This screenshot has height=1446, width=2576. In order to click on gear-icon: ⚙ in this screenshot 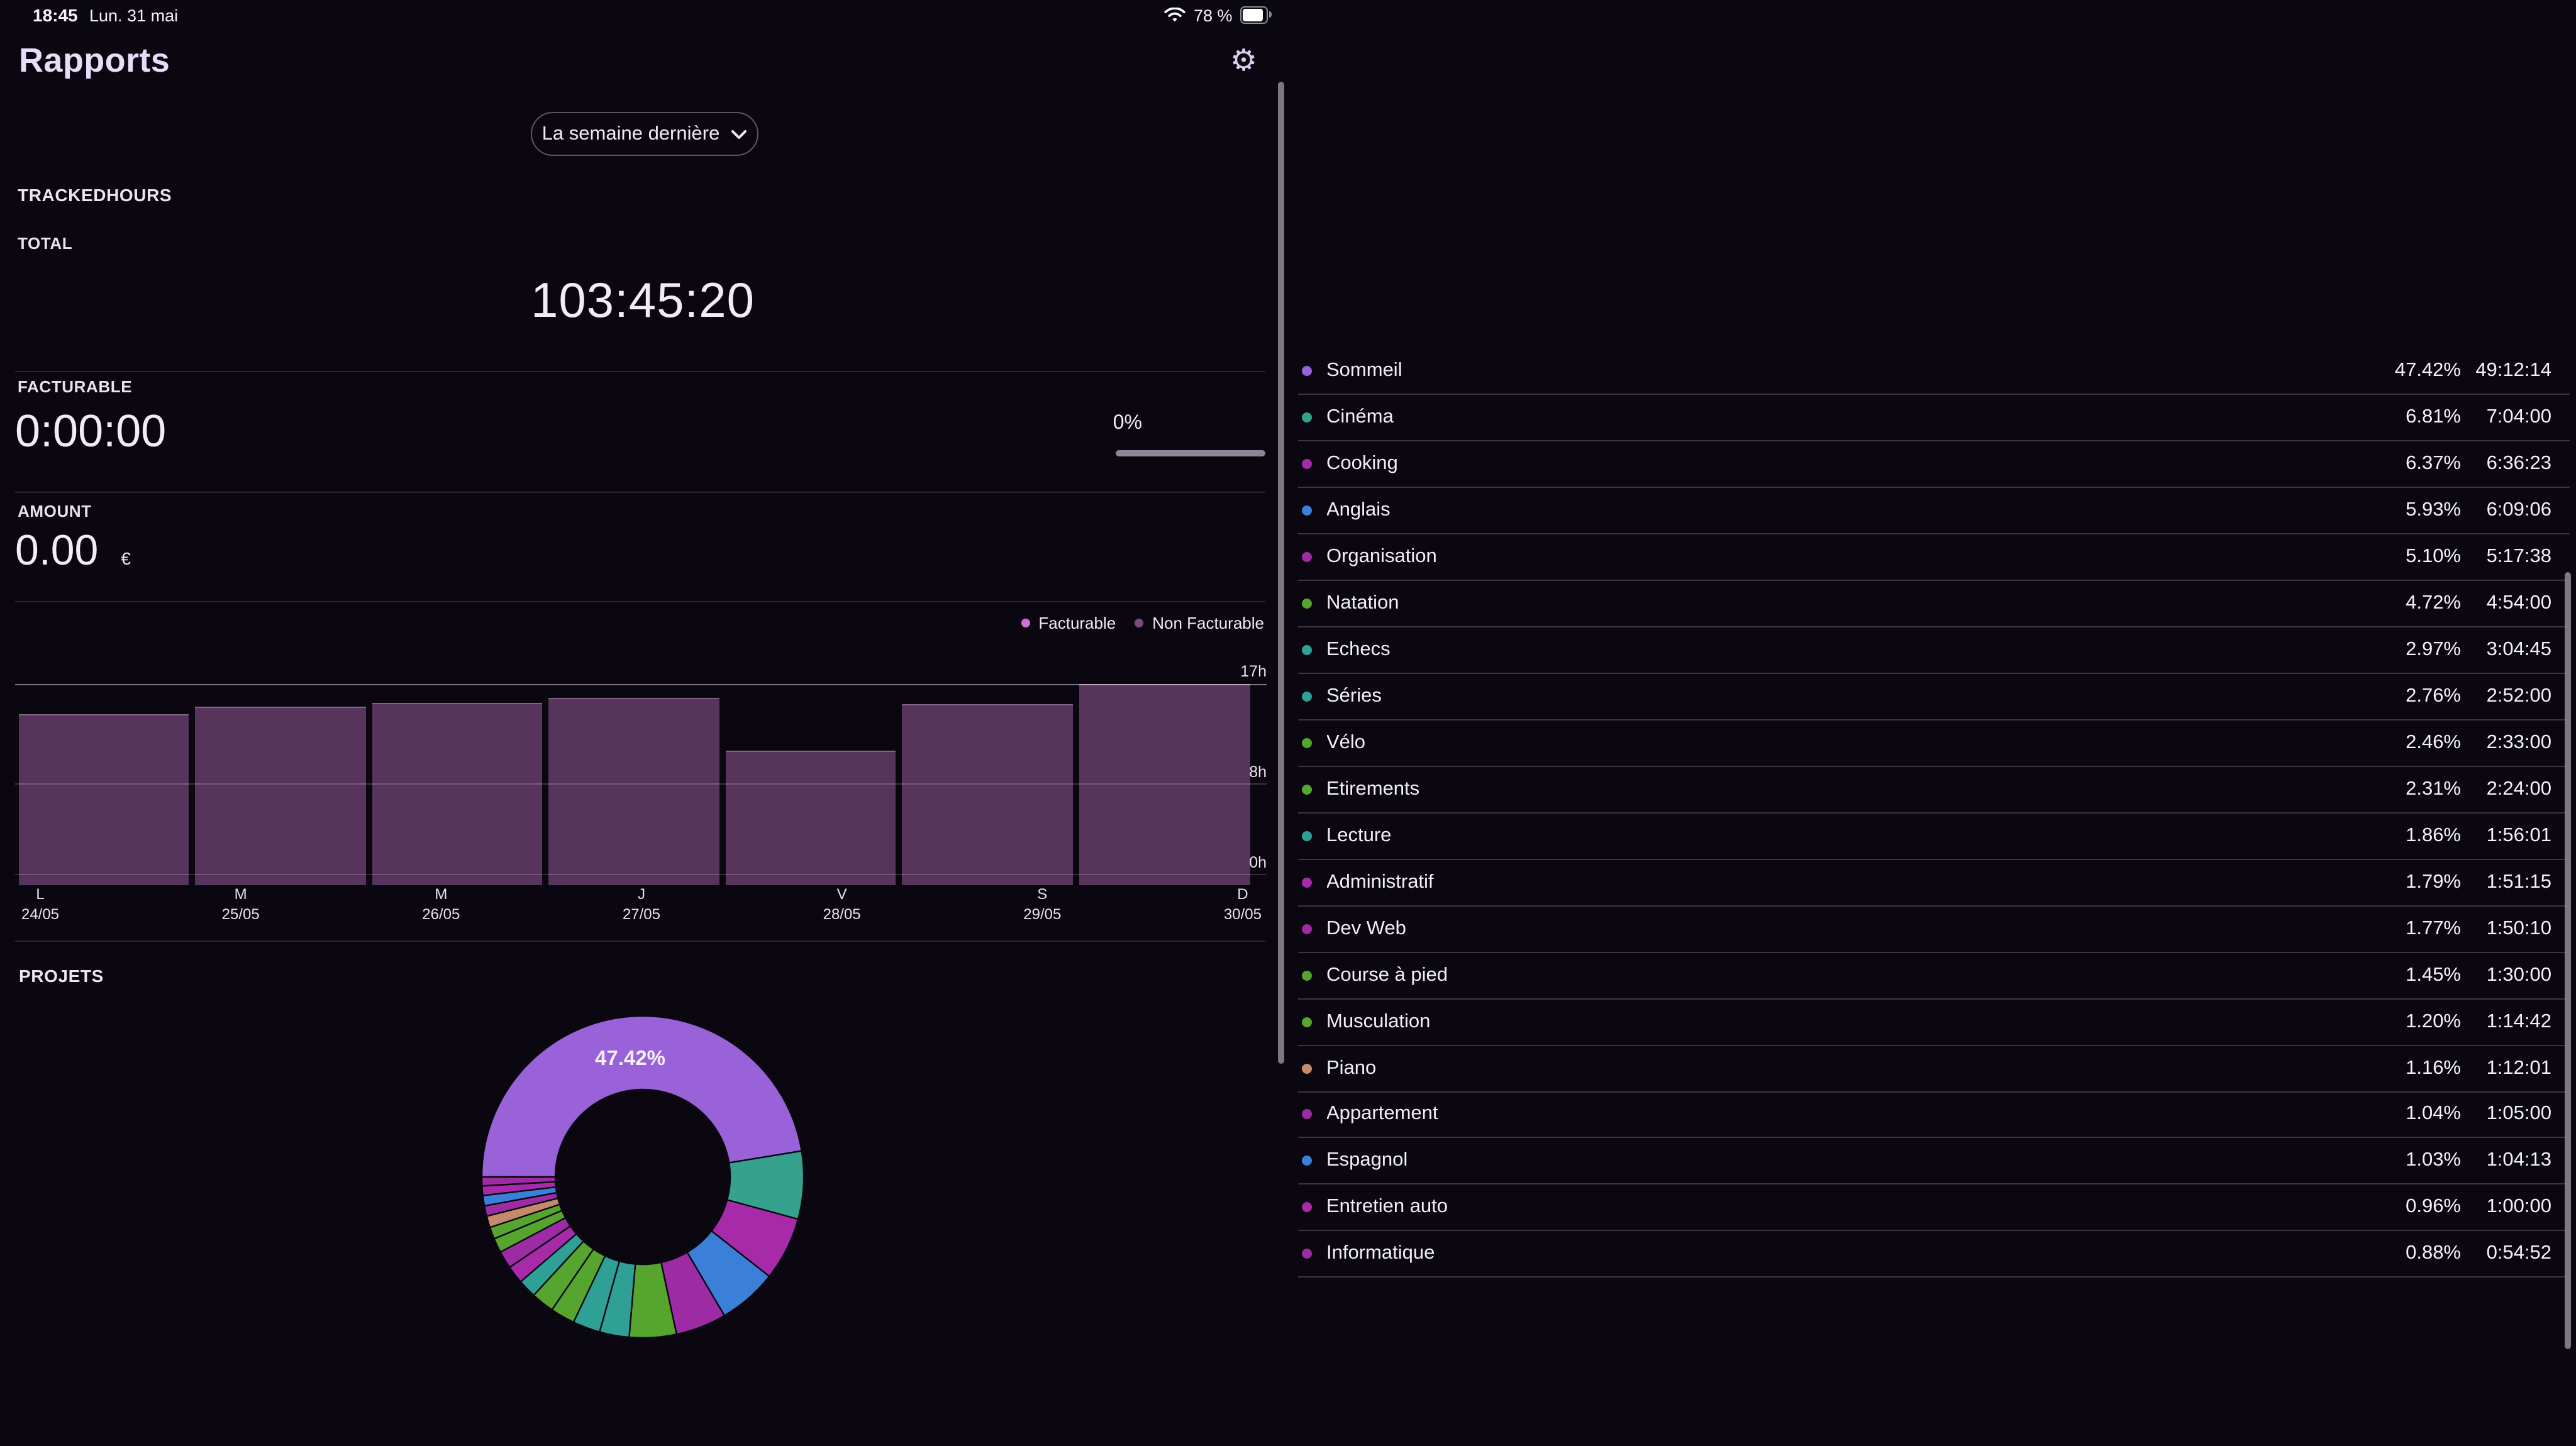, I will do `click(1244, 60)`.